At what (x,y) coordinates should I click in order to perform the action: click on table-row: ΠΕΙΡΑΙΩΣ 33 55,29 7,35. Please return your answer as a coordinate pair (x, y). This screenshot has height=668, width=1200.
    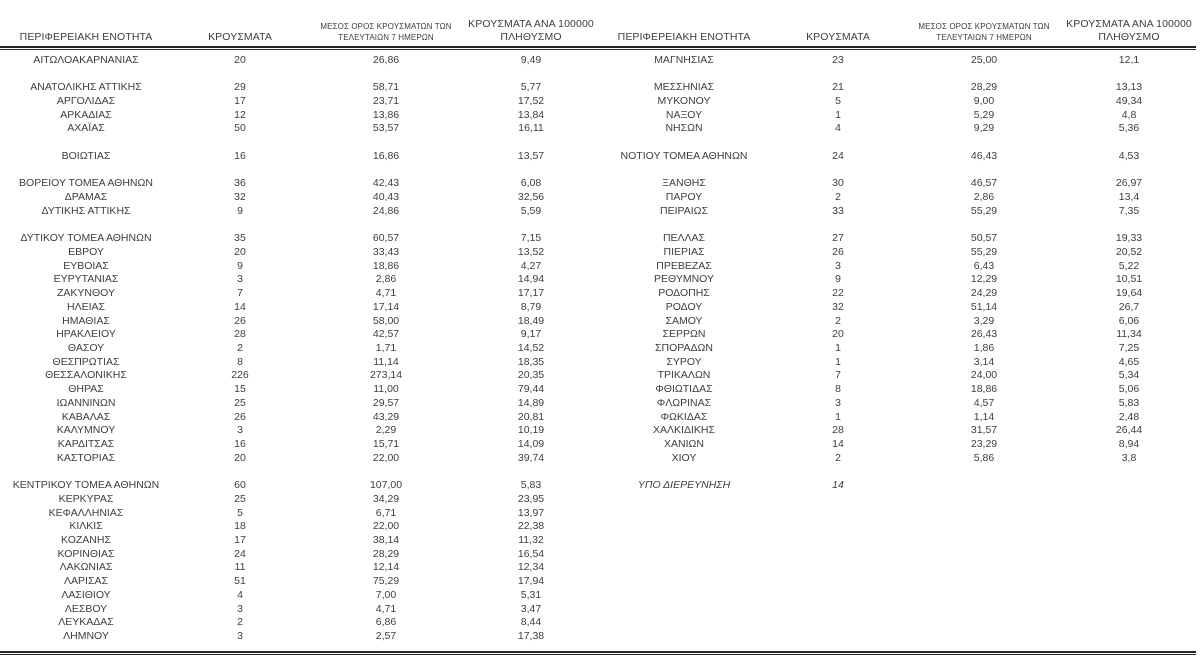
    Looking at the image, I should click on (897, 211).